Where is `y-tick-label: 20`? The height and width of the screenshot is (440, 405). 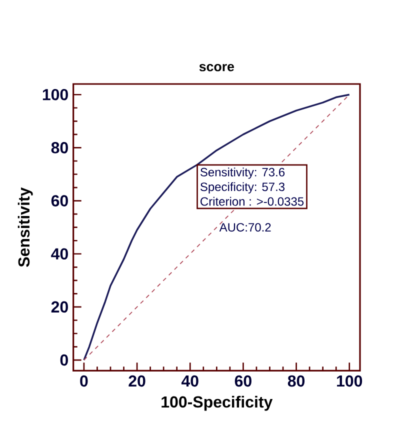 y-tick-label: 20 is located at coordinates (59, 307).